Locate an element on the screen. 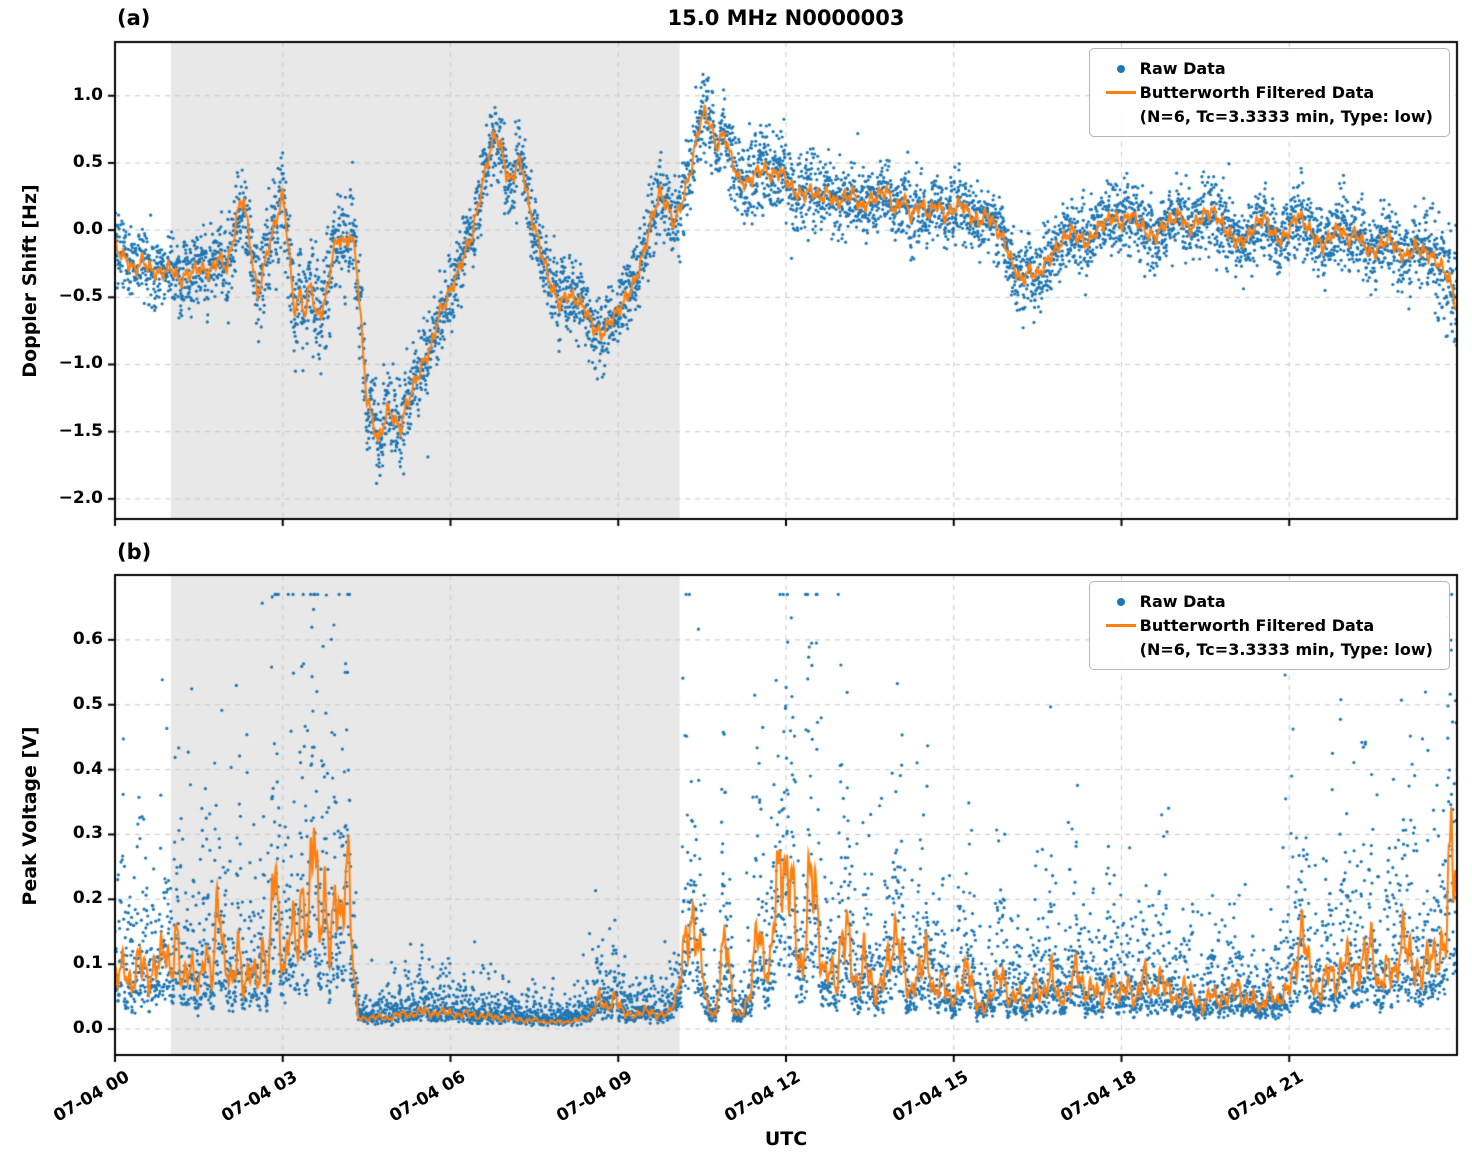 The width and height of the screenshot is (1472, 1172). panel-b-y-tick-label: 0.0 is located at coordinates (87, 1028).